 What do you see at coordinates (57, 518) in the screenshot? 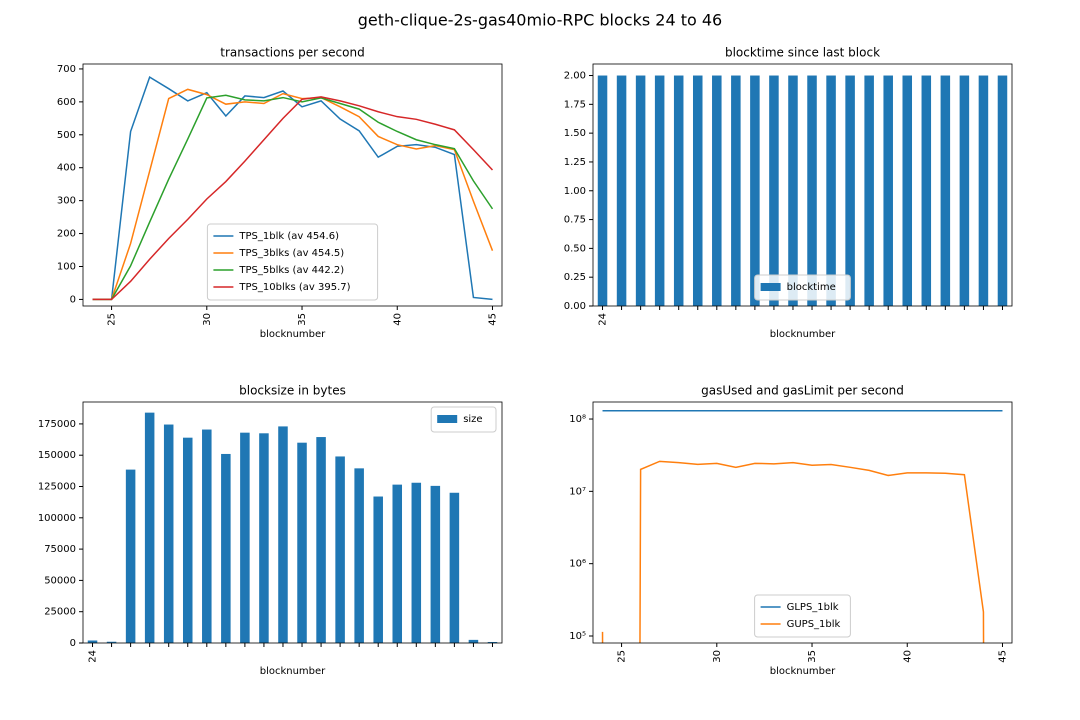
I see `y-tick-label: 100000` at bounding box center [57, 518].